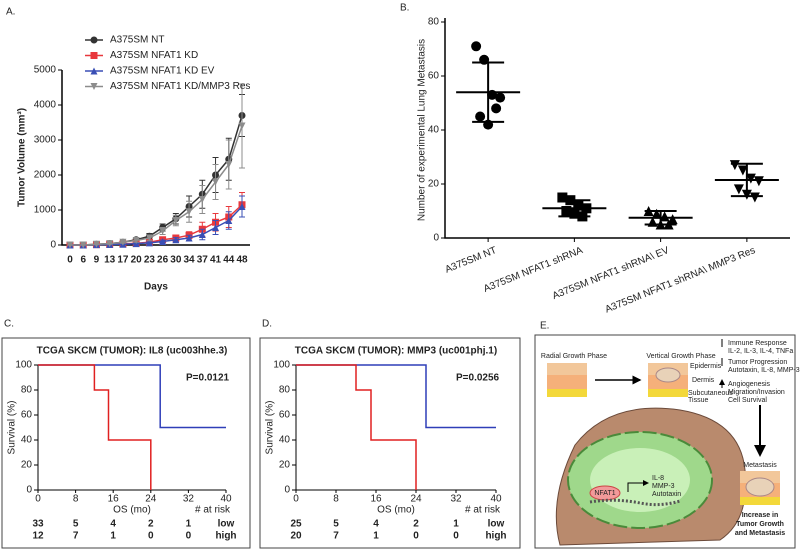 The width and height of the screenshot is (800, 560). What do you see at coordinates (76, 524) in the screenshot?
I see `at-risk: 5` at bounding box center [76, 524].